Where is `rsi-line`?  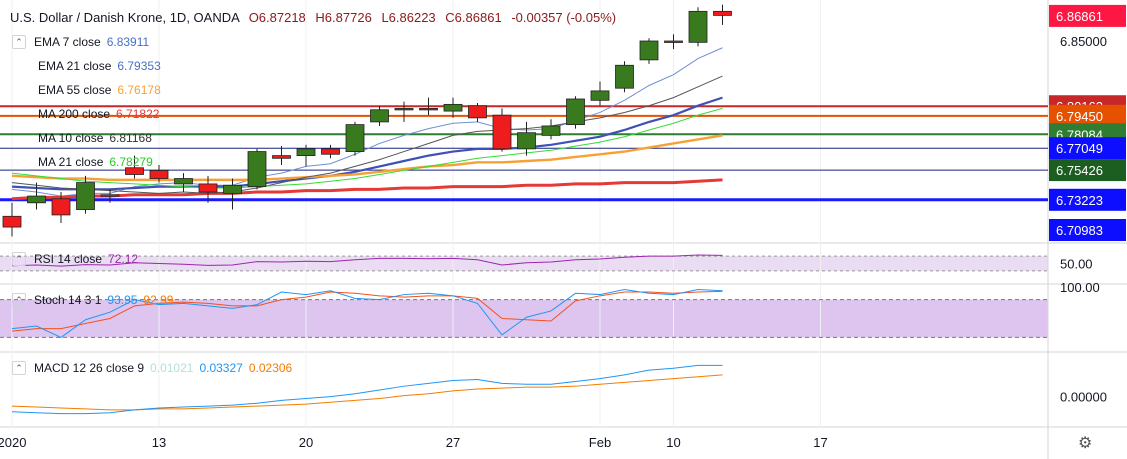
rsi-line is located at coordinates (367, 260).